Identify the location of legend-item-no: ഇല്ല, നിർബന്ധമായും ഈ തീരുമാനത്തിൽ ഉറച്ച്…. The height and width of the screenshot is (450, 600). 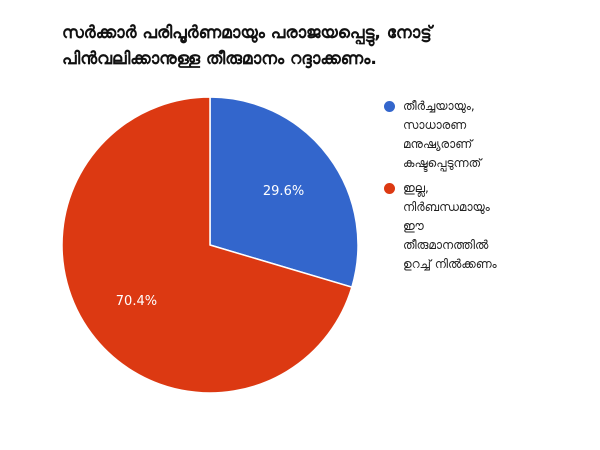
(484, 226).